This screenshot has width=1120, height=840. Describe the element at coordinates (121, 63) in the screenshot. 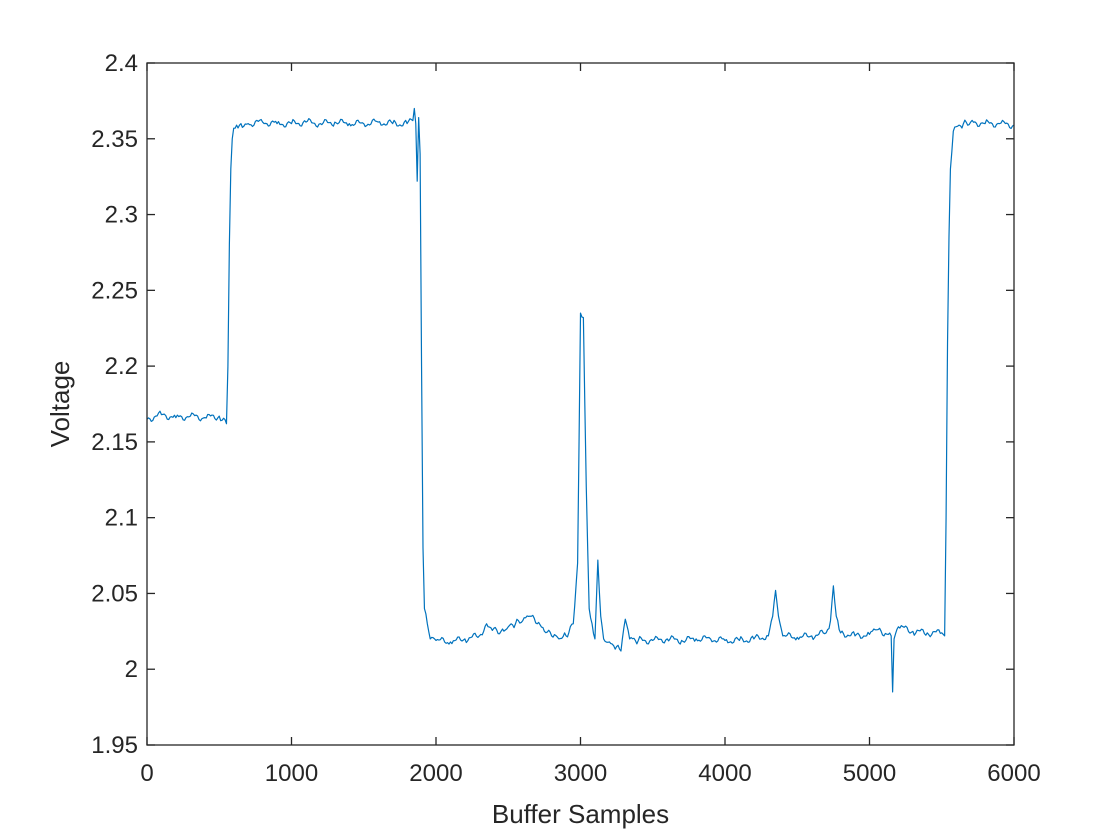

I see `y-tick-label: 2.4` at that location.